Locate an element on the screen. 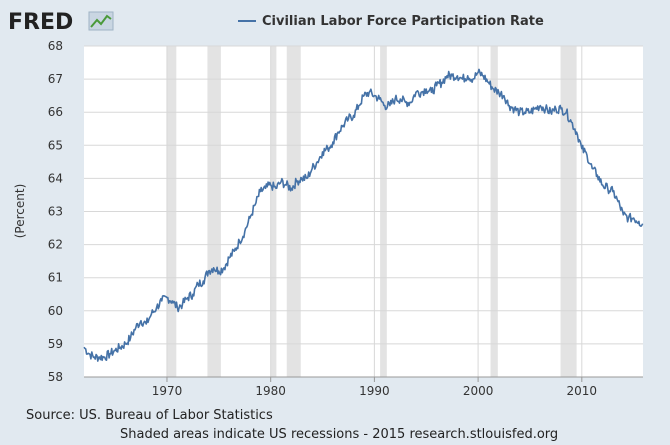 Image resolution: width=670 pixels, height=445 pixels. legend: Civilian Labor Force Participation Rate is located at coordinates (391, 21).